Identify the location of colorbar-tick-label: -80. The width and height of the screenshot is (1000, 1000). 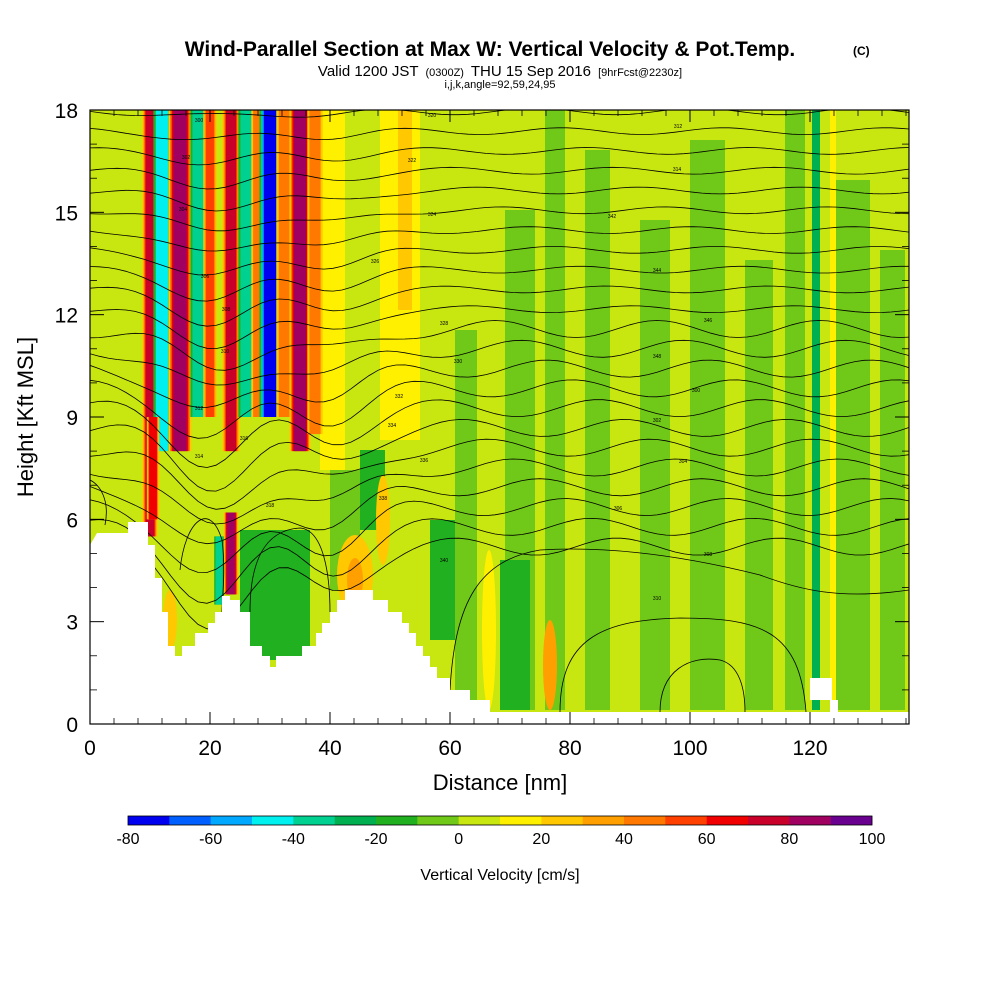
(127, 839).